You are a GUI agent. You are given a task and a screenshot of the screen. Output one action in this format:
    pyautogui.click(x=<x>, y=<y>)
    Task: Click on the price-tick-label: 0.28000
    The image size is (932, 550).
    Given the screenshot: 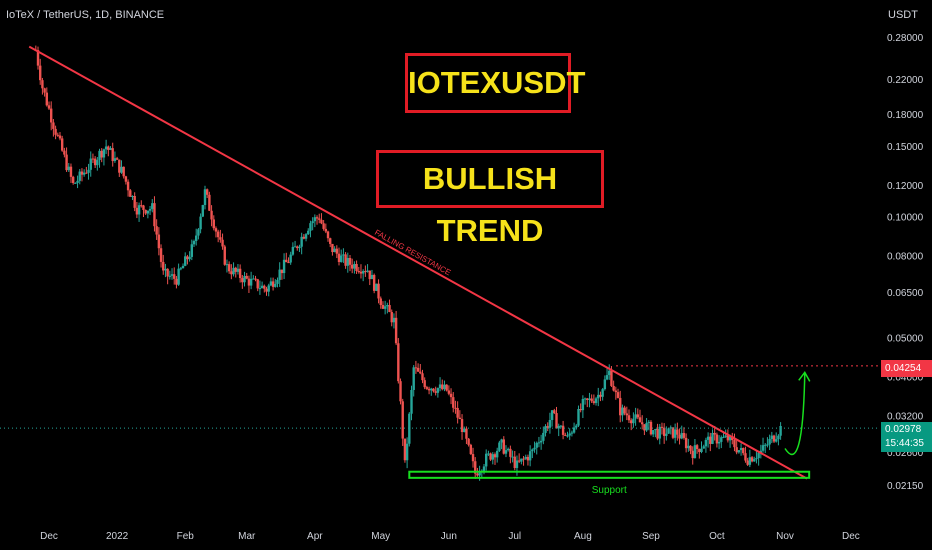 What is the action you would take?
    pyautogui.click(x=905, y=38)
    